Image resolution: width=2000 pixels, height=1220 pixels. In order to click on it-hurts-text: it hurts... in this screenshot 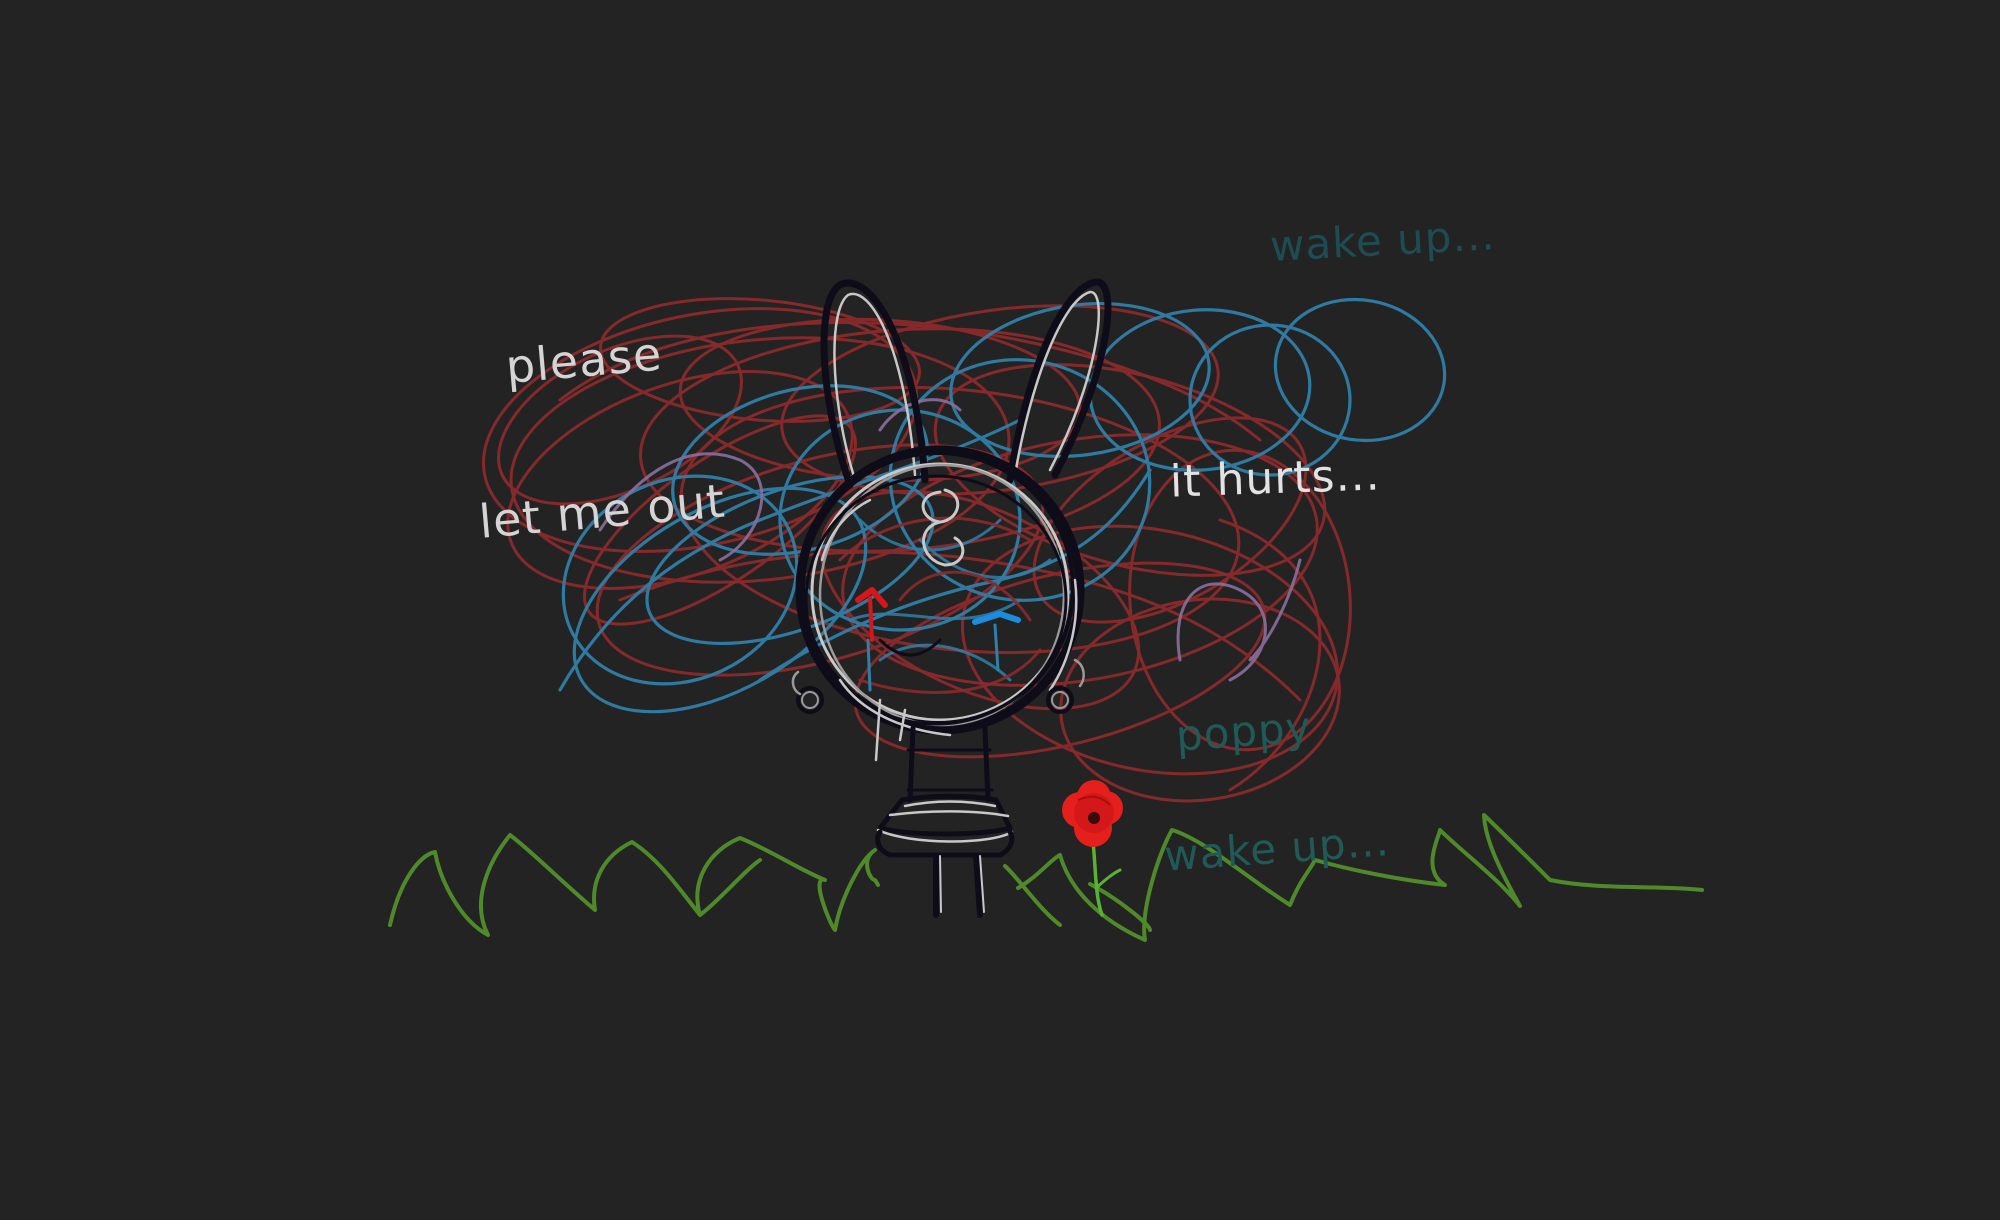, I will do `click(1275, 478)`.